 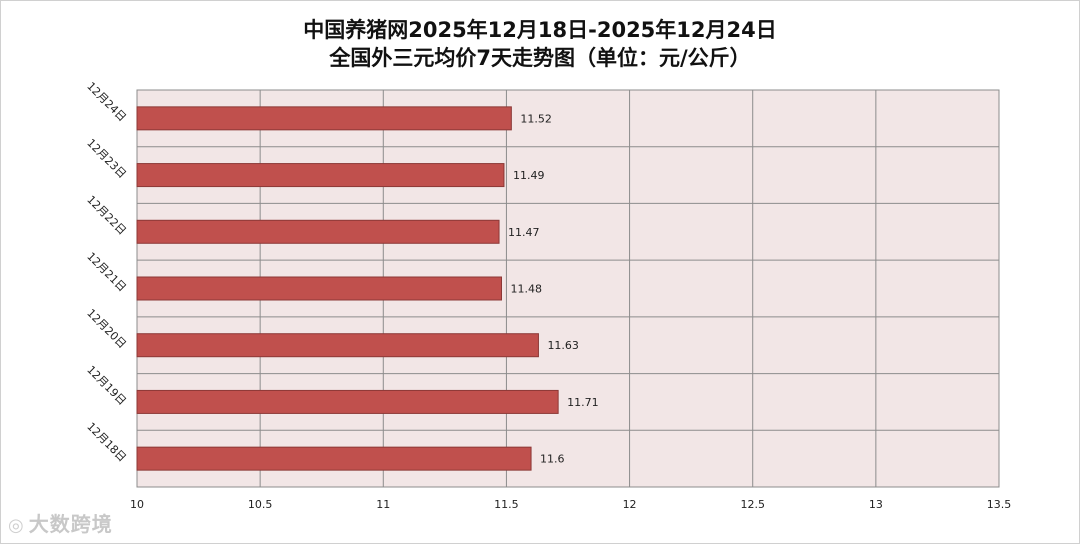 What do you see at coordinates (383, 504) in the screenshot?
I see `x-tick-label: 11` at bounding box center [383, 504].